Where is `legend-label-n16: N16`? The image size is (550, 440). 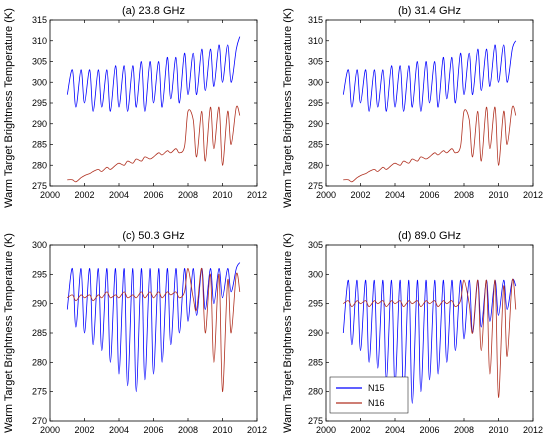
legend-label-n16: N16 is located at coordinates (376, 403).